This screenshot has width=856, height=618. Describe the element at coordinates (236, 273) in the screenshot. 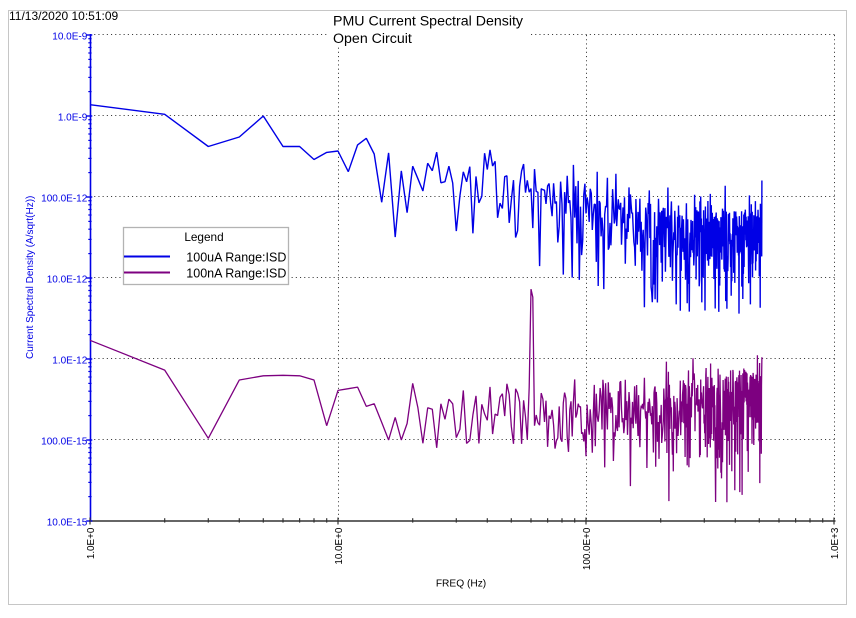

I see `svg-text: 100nA Range:ISD` at that location.